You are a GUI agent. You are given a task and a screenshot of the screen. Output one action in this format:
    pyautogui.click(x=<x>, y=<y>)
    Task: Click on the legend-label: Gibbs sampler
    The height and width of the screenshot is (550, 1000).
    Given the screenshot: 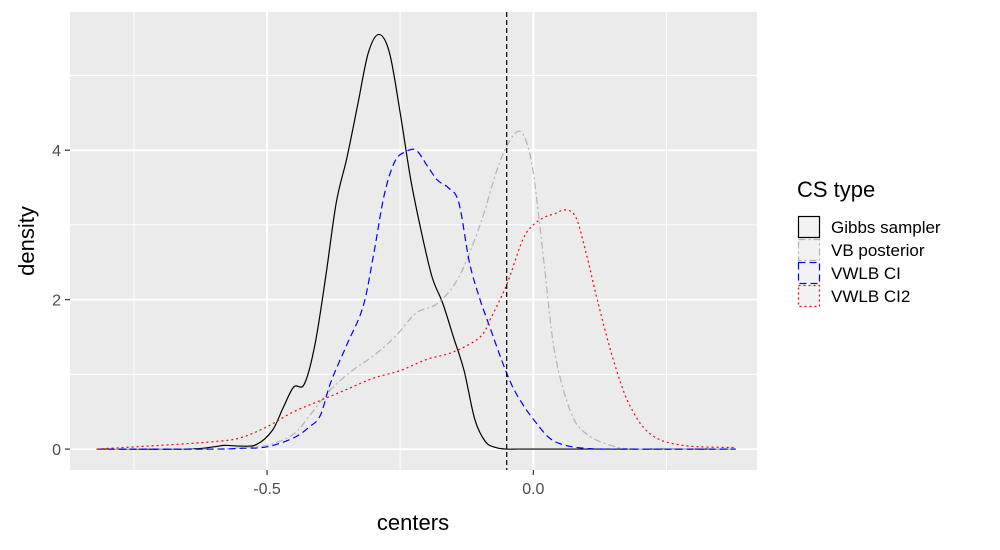 What is the action you would take?
    pyautogui.click(x=886, y=227)
    